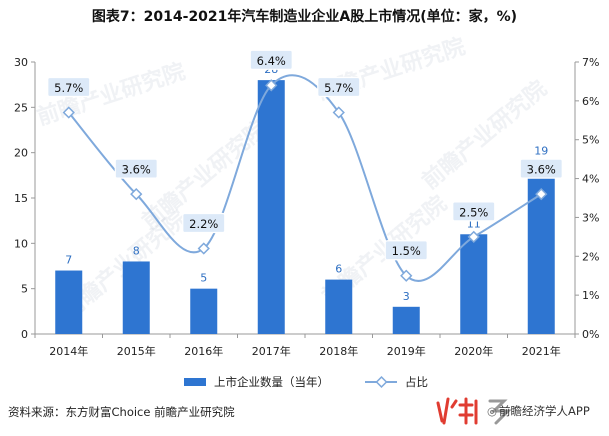  Describe the element at coordinates (474, 411) in the screenshot. I see `brand-logo-icon` at that location.